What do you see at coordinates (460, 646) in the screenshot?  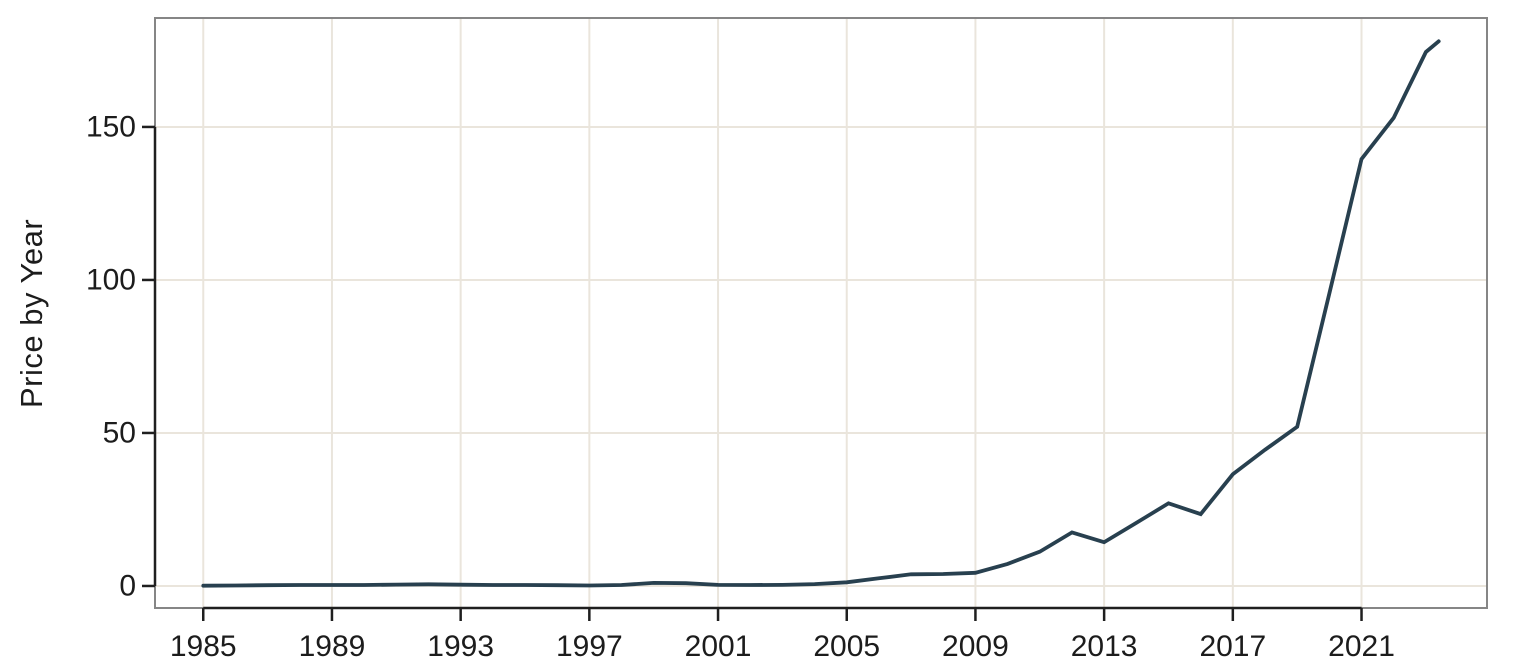 I see `x-tick-label: 1993` at bounding box center [460, 646].